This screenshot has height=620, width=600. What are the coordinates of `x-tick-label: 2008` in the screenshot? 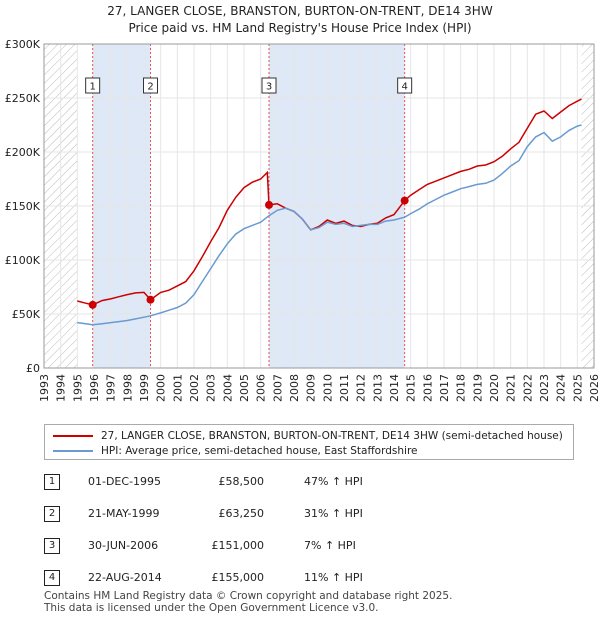 It's located at (294, 388).